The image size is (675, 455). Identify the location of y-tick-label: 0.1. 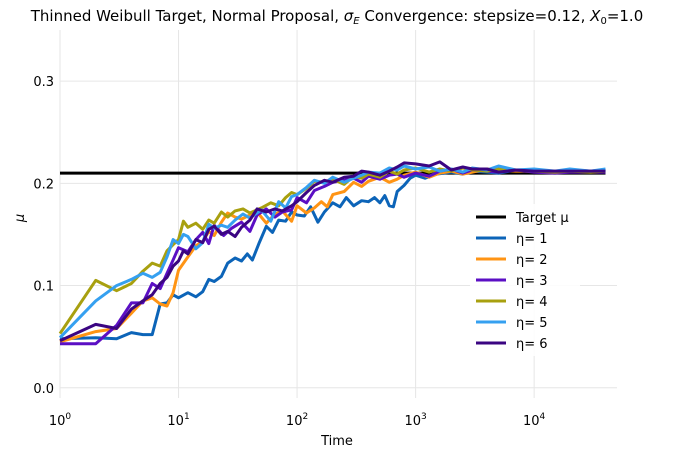
(43, 287).